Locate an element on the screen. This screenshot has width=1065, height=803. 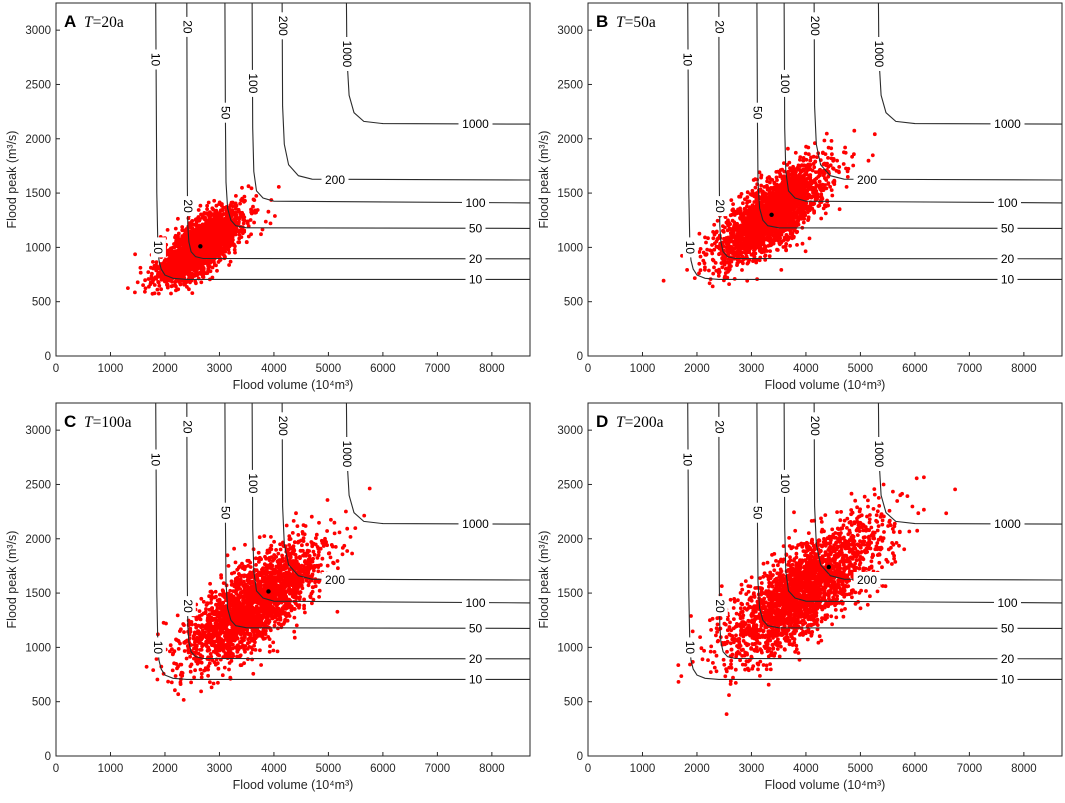
contour-label-10: 10 is located at coordinates (158, 247).